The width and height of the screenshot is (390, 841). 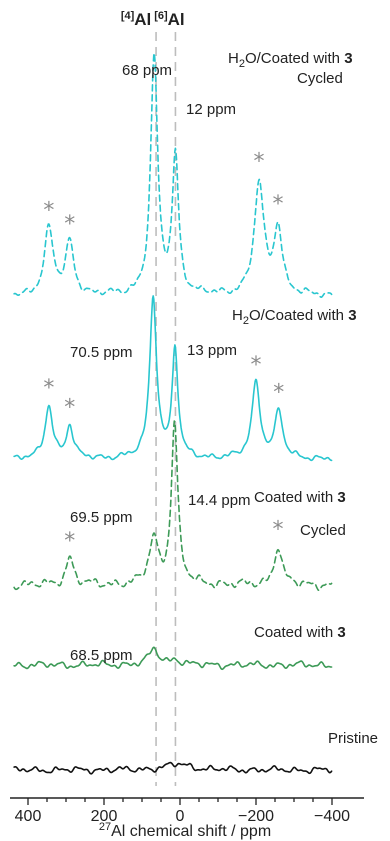 I want to click on peak-label-coated_cycled-1: 69.5 ppm, so click(x=101, y=517).